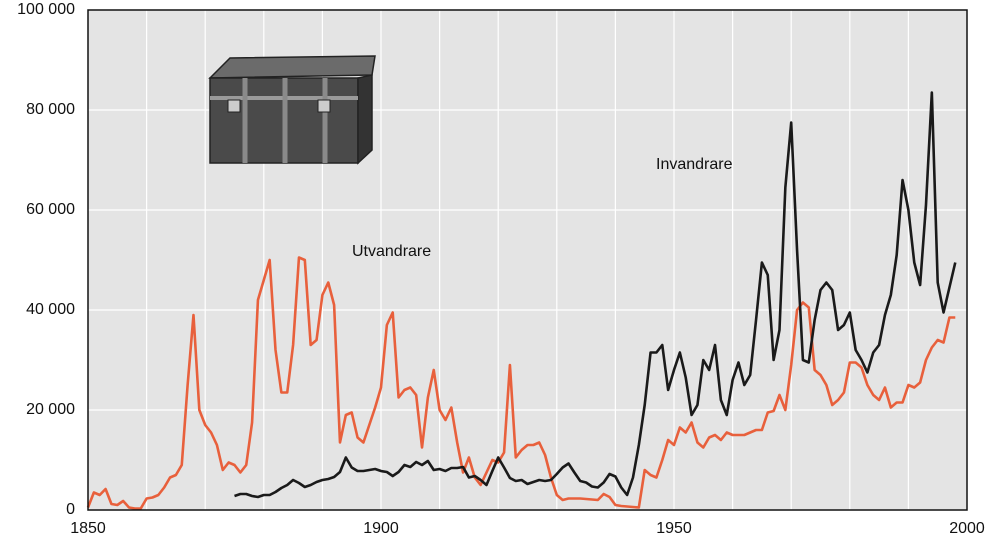 This screenshot has width=990, height=545. I want to click on trunk-lid, so click(292, 67).